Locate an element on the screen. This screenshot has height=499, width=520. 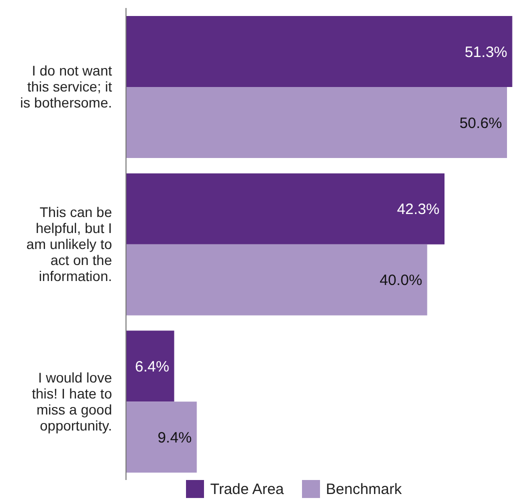
data-label: 9.4% is located at coordinates (175, 437).